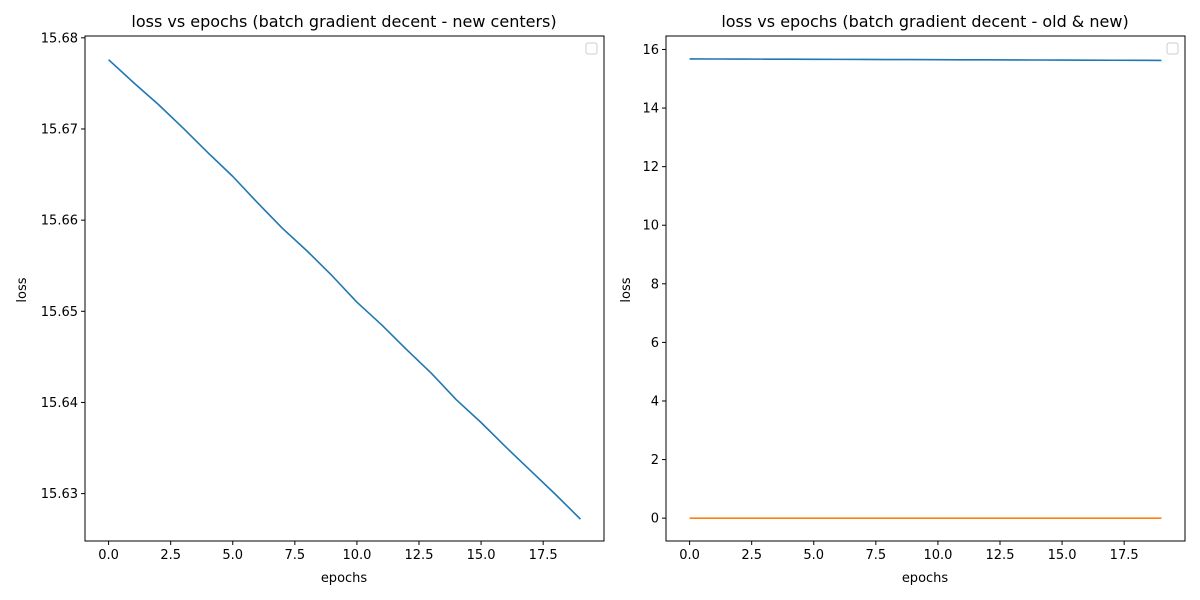 This screenshot has width=1200, height=600. Describe the element at coordinates (59, 403) in the screenshot. I see `y-tick-label: 15.64` at that location.